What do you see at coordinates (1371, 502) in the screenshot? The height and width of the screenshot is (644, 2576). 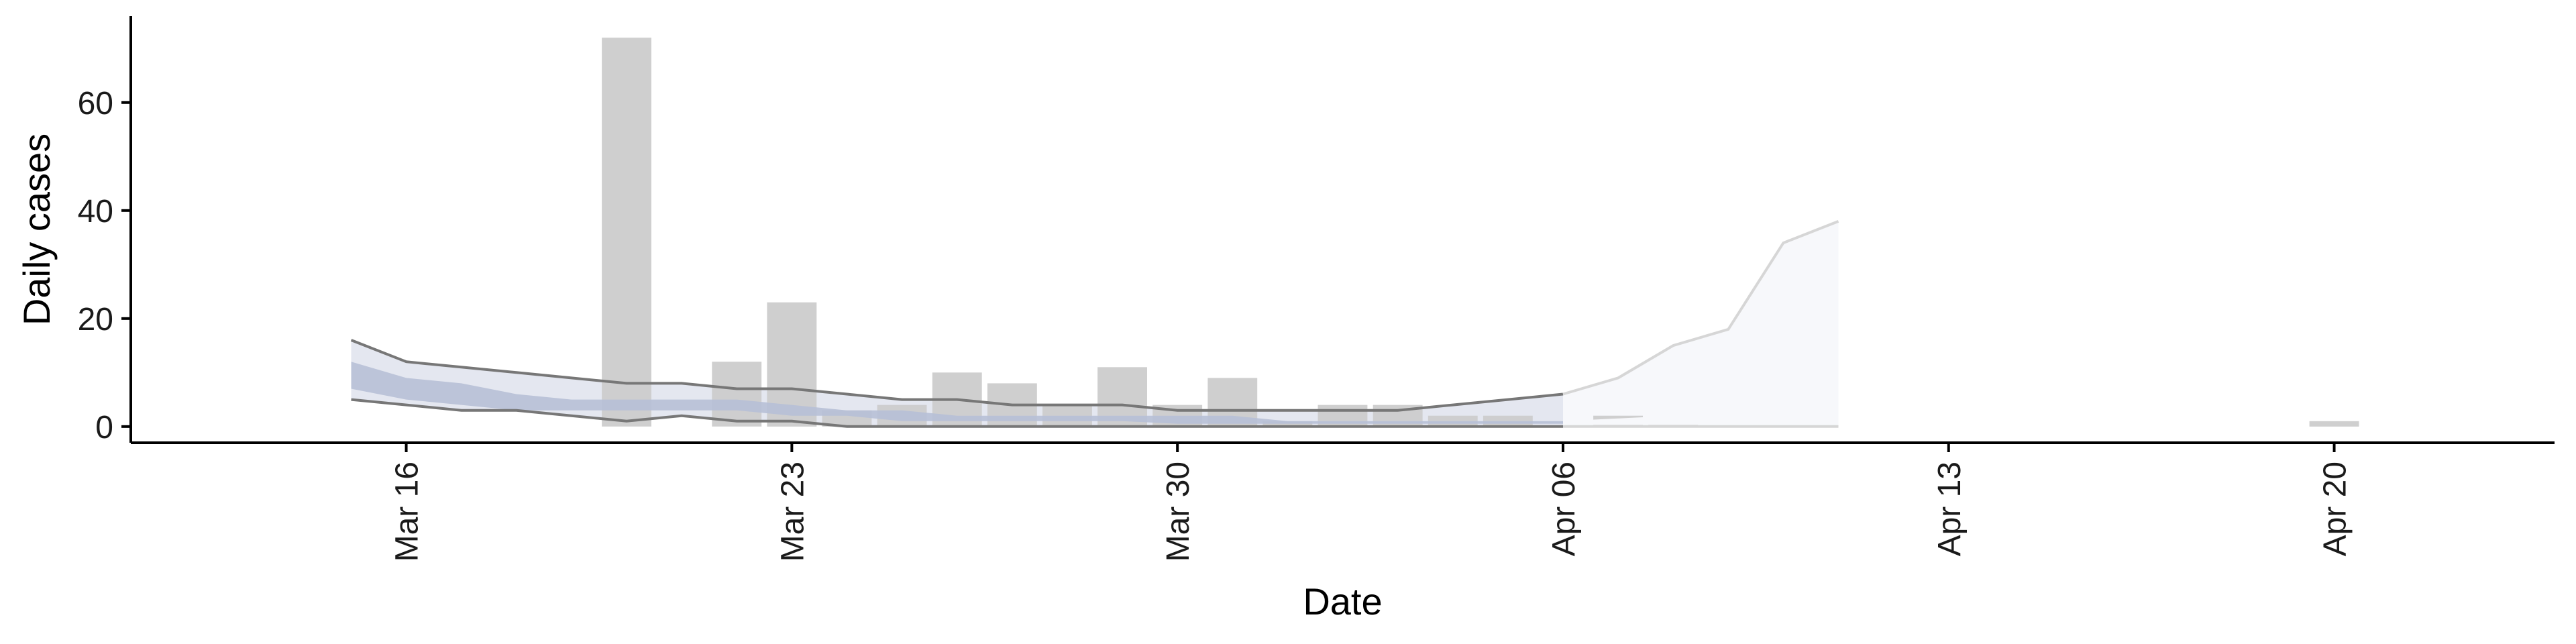 I see `x-axis-ticks: Mar 16 Mar 23 Mar 30 Apr 06 Apr 13 Apr 20` at bounding box center [1371, 502].